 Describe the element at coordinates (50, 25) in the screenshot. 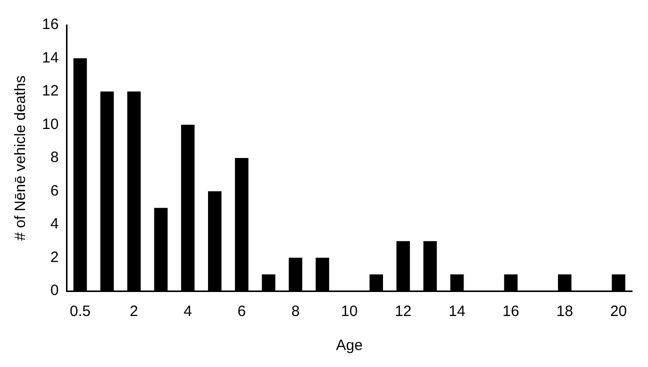

I see `y-tick-label: 16` at that location.